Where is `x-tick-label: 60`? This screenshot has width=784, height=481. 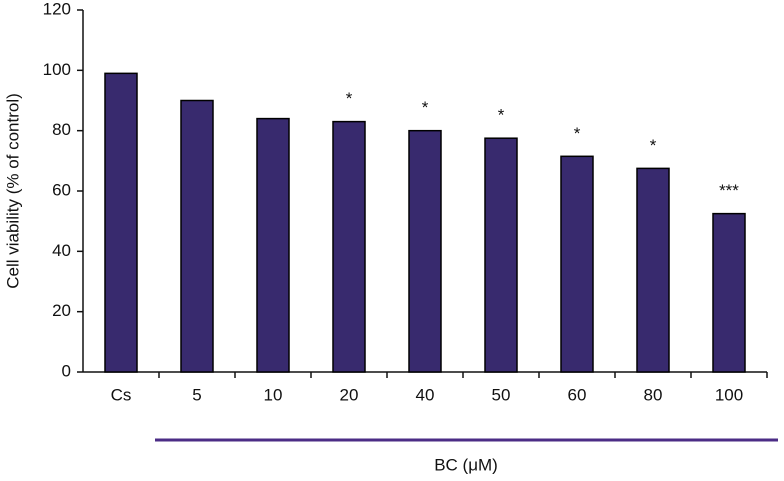
x-tick-label: 60 is located at coordinates (577, 394).